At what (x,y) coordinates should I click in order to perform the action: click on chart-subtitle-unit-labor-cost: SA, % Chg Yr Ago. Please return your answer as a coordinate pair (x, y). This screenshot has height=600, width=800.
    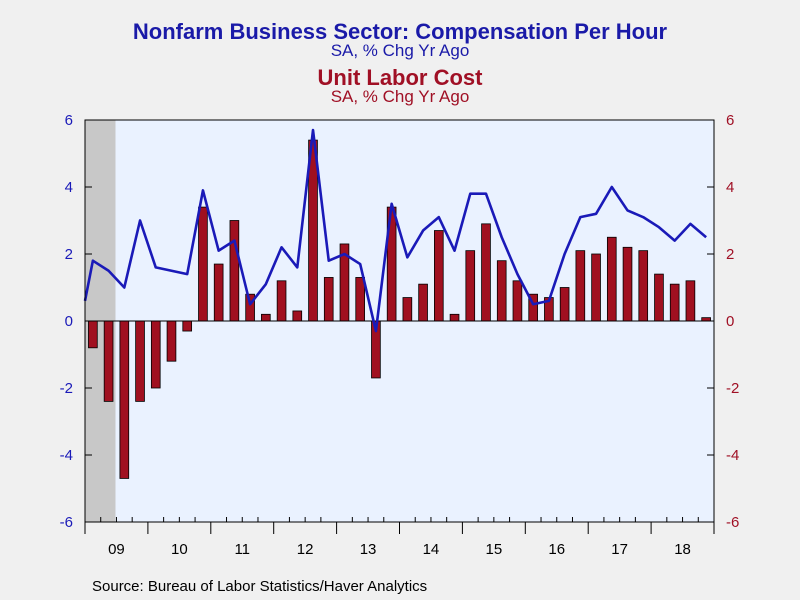
    Looking at the image, I should click on (400, 96).